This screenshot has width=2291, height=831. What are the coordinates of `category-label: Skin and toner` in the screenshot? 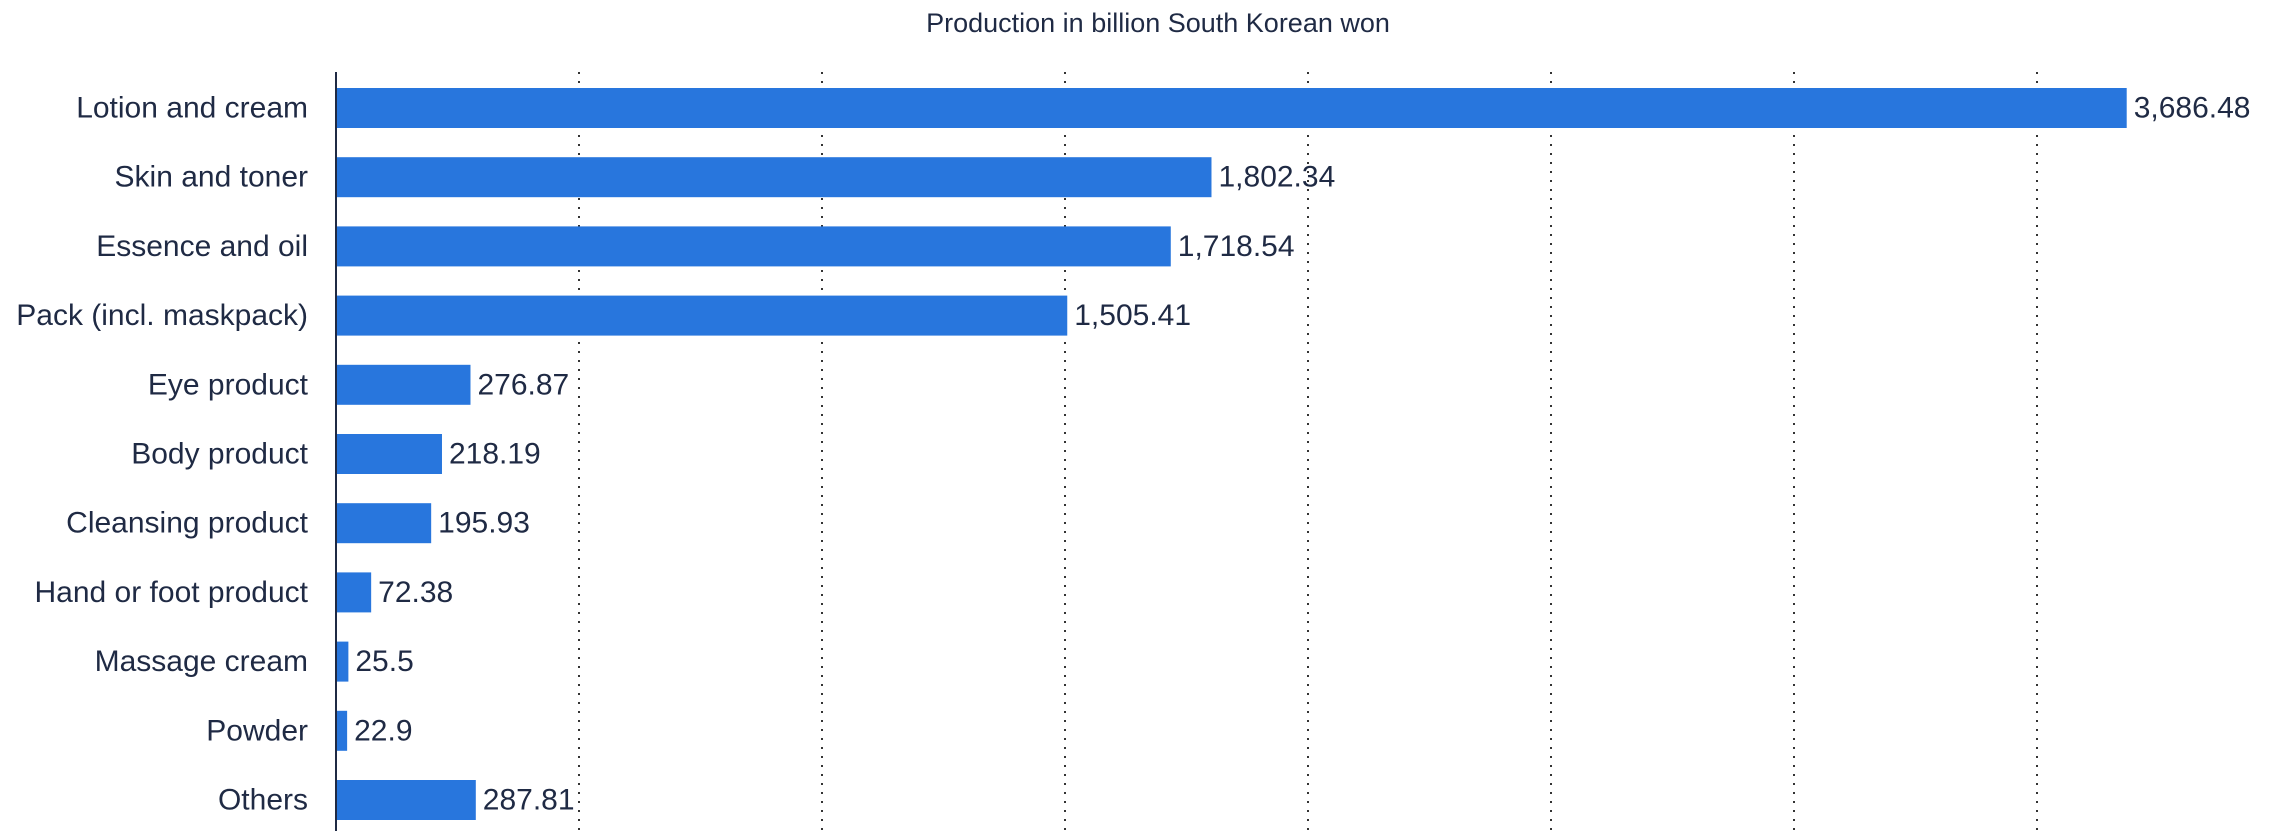 It's located at (211, 177).